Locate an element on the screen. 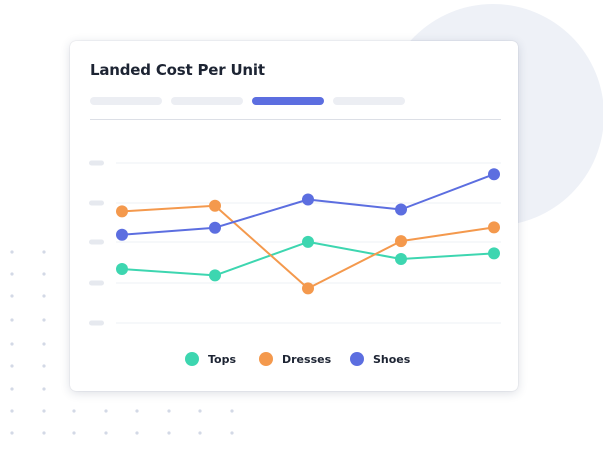 This screenshot has height=456, width=603. chart-legend: Tops Dresses Shoes is located at coordinates (294, 359).